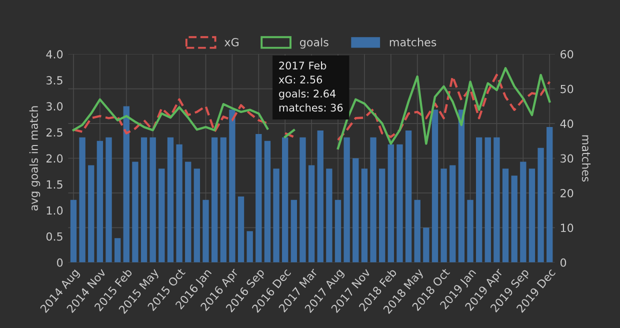 Image resolution: width=620 pixels, height=328 pixels. What do you see at coordinates (567, 193) in the screenshot?
I see `y2-tick-label: 20` at bounding box center [567, 193].